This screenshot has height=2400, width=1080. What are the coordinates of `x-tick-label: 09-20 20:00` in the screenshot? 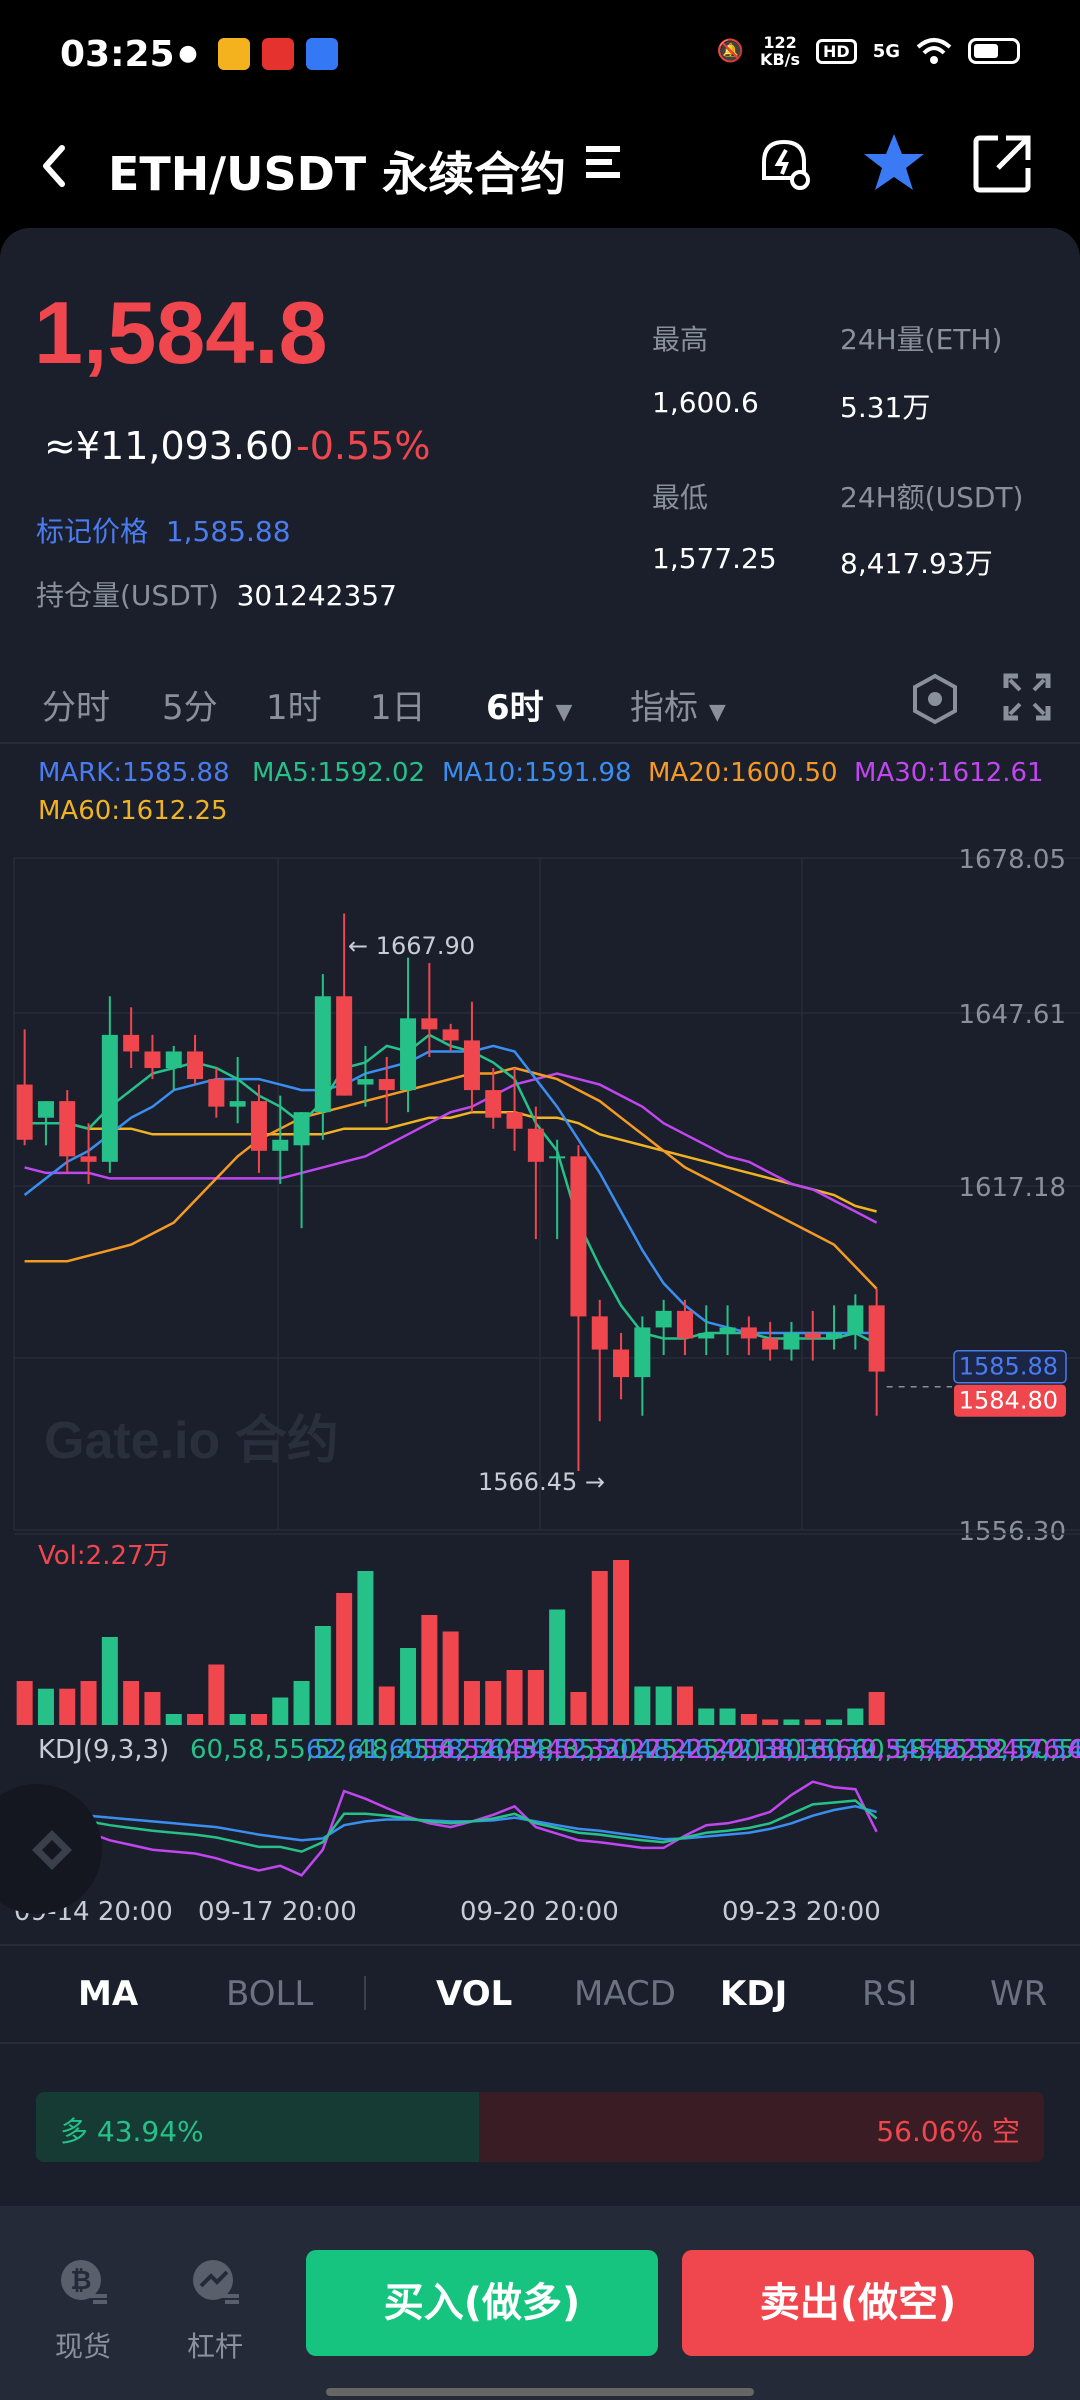 It's located at (539, 1912).